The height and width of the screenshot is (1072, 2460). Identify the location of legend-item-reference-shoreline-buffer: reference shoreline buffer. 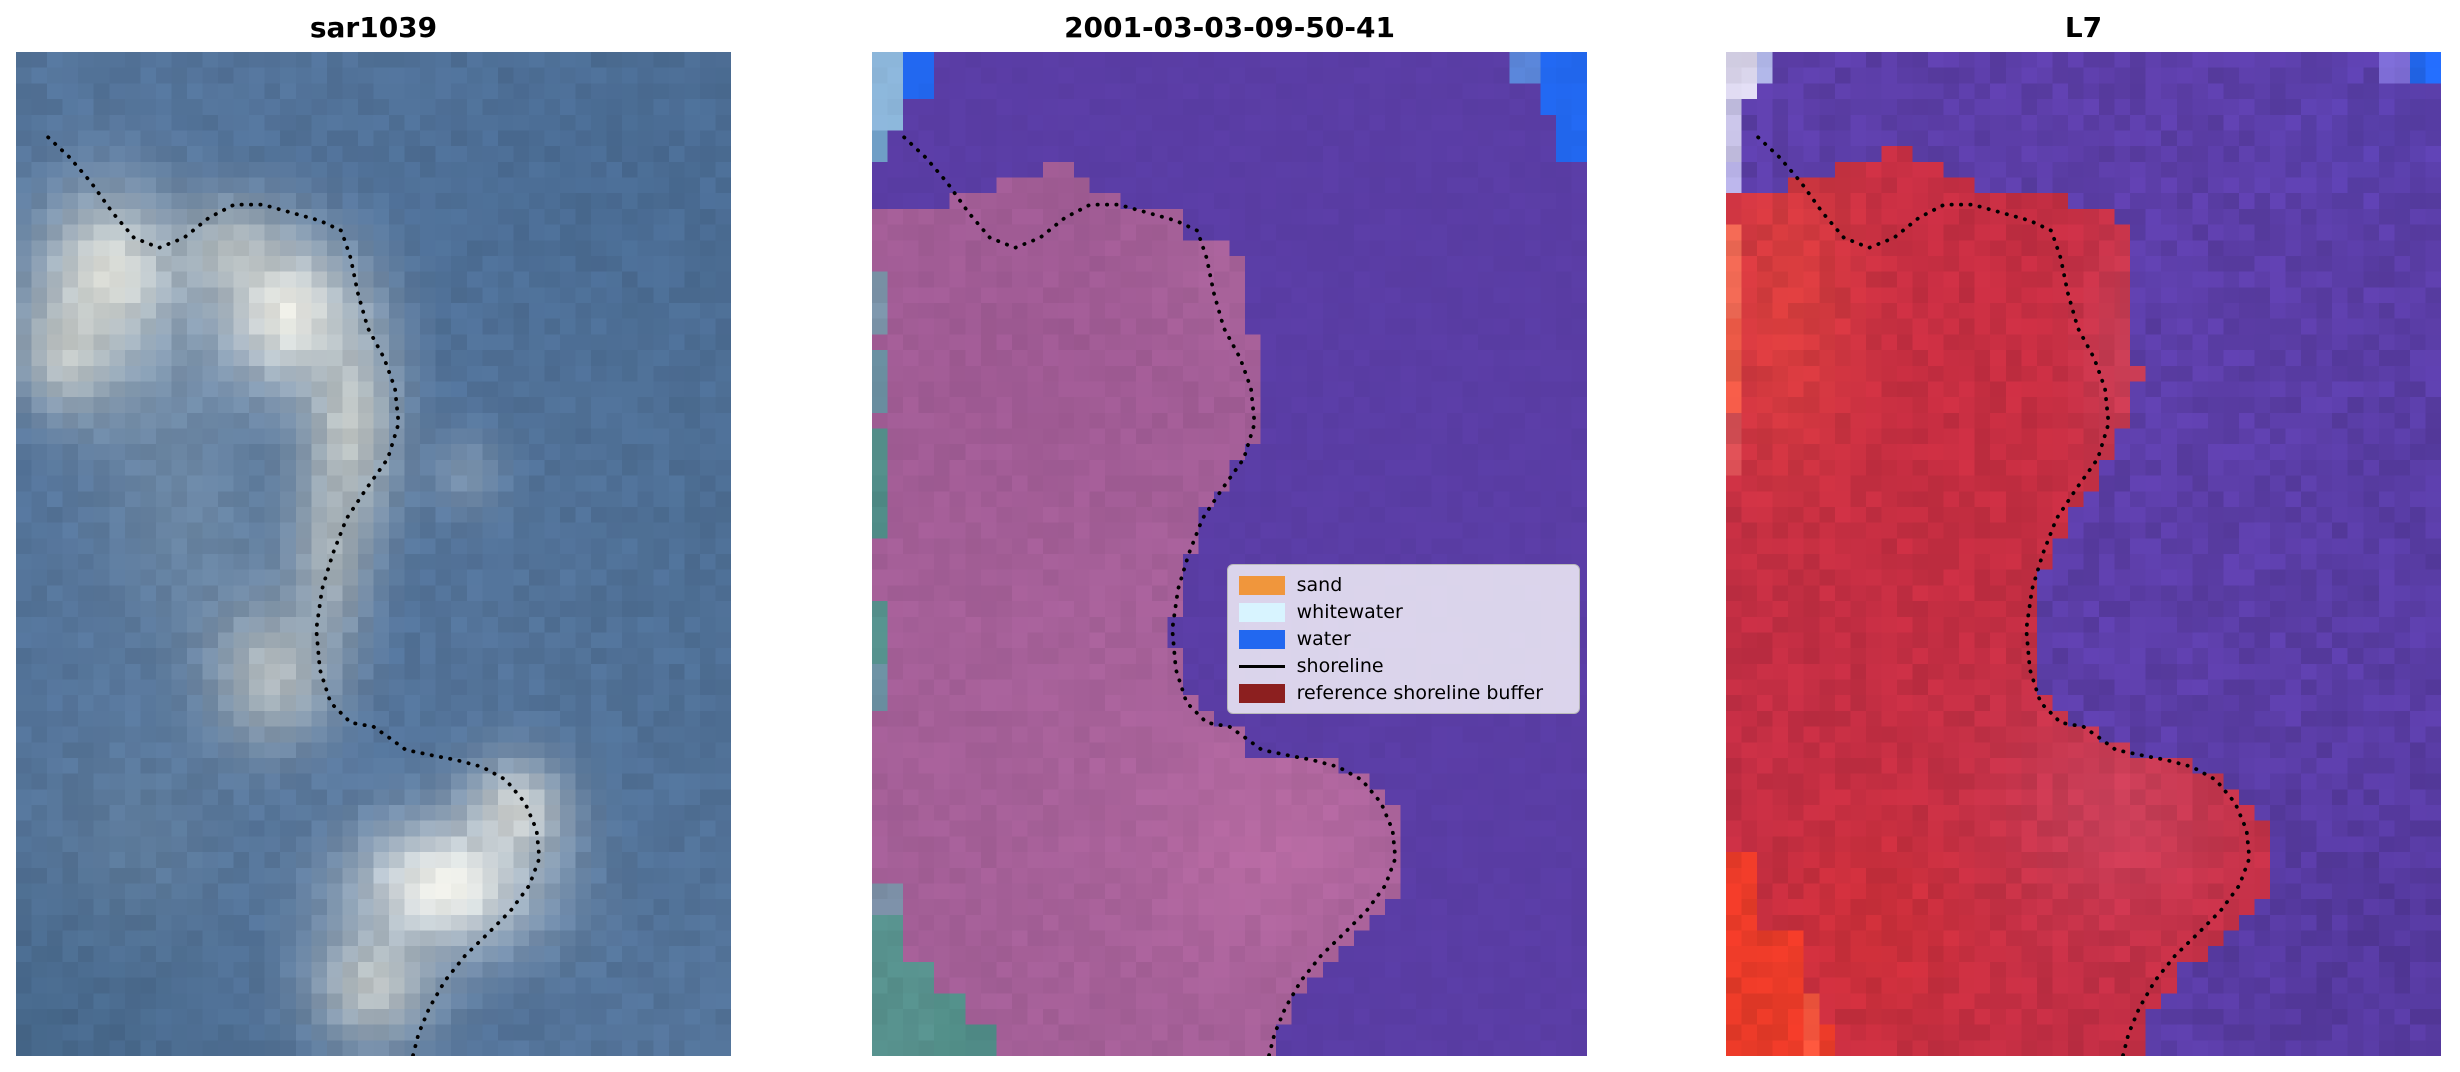
(1403, 693).